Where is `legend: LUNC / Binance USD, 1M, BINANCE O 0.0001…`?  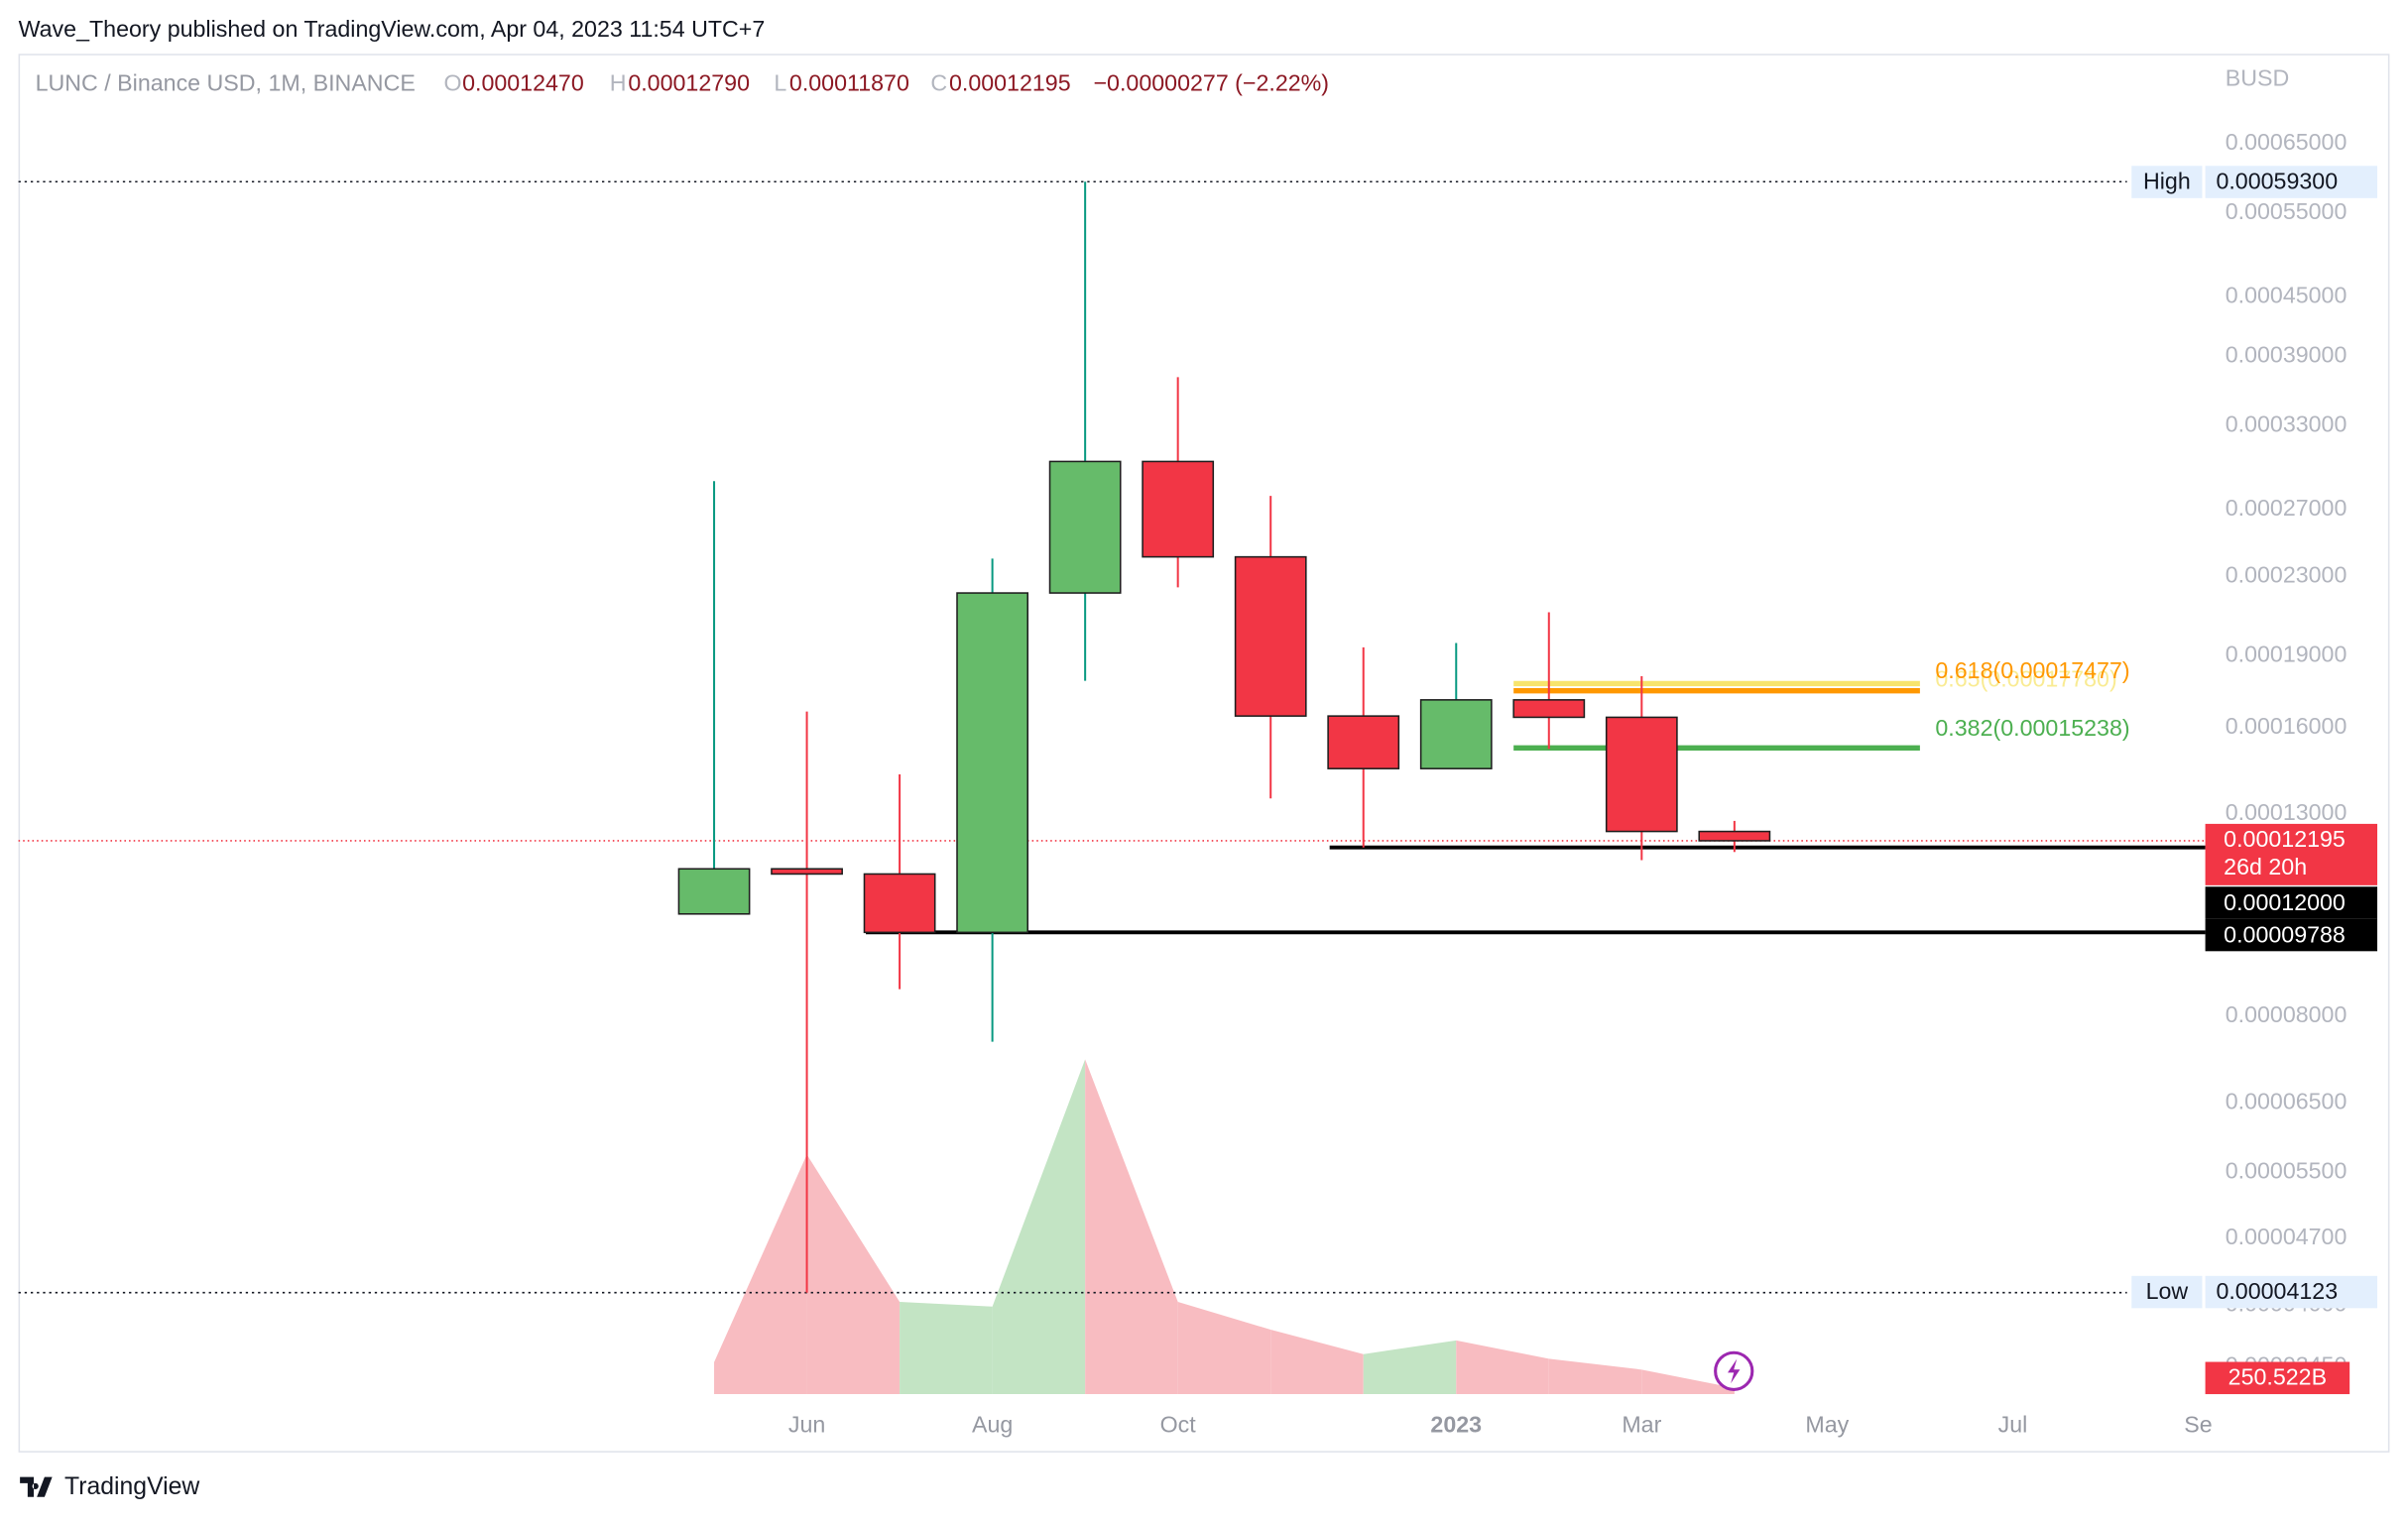 legend: LUNC / Binance USD, 1M, BINANCE O 0.0001… is located at coordinates (682, 82).